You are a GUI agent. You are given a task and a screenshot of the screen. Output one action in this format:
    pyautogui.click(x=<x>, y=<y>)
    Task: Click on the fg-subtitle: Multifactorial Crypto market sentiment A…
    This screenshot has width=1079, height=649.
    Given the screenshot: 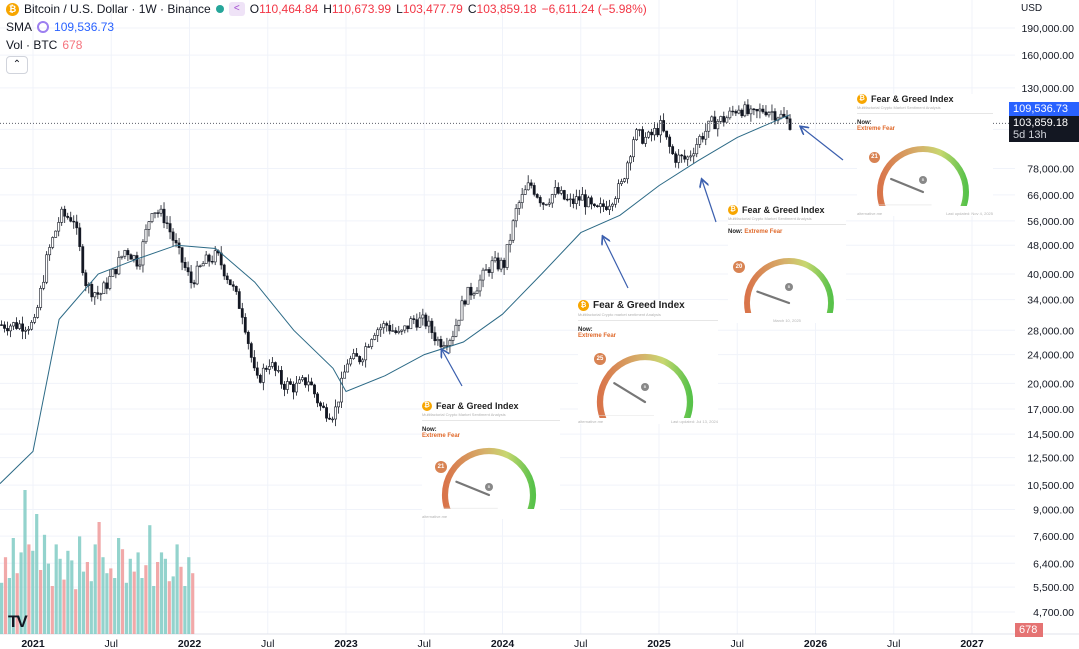 What is the action you would take?
    pyautogui.click(x=619, y=314)
    